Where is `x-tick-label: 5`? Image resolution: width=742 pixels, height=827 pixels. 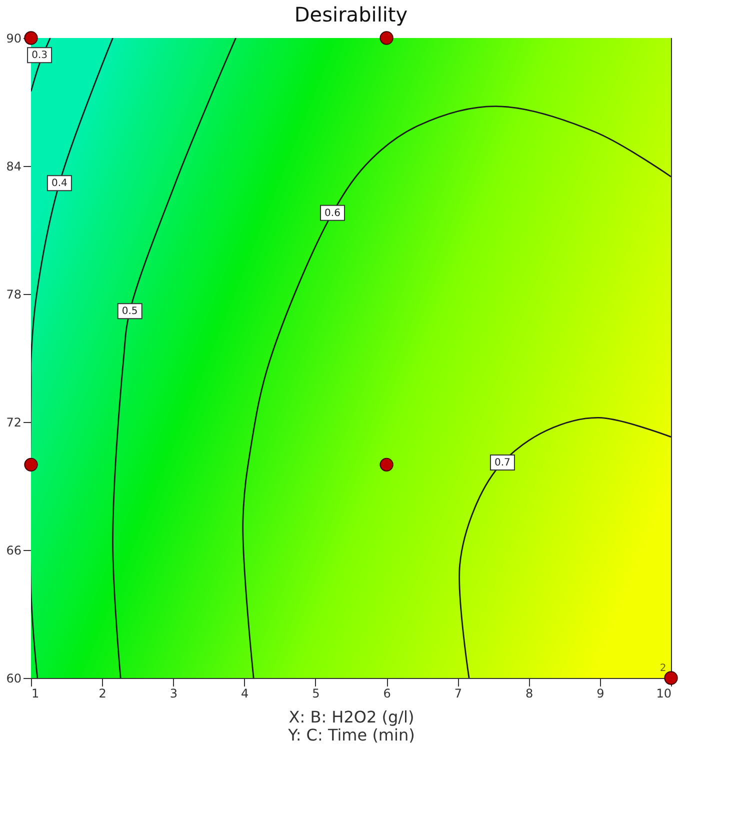
x-tick-label: 5 is located at coordinates (316, 693).